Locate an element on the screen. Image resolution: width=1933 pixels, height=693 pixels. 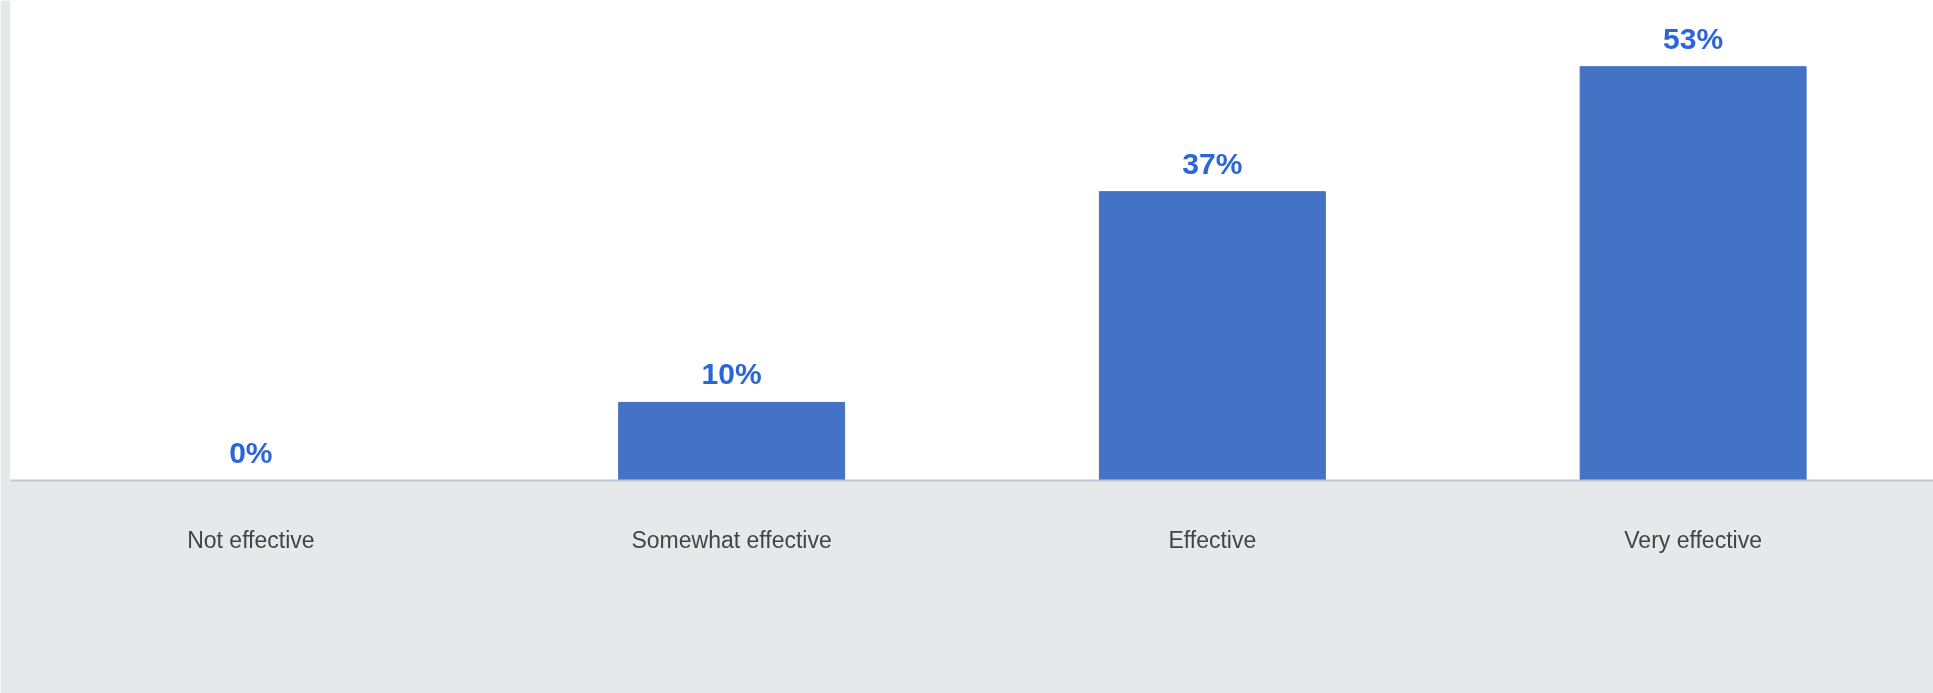
x-tick-label: Effective is located at coordinates (1212, 539).